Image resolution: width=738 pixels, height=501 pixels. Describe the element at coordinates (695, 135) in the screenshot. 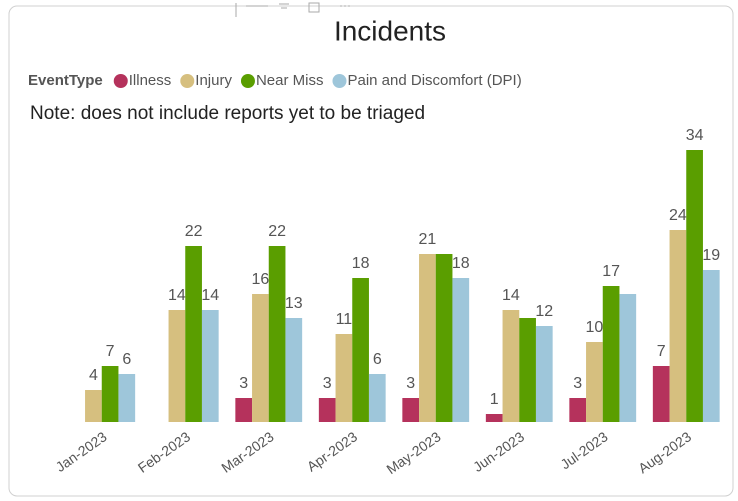

I see `data-label: 34` at that location.